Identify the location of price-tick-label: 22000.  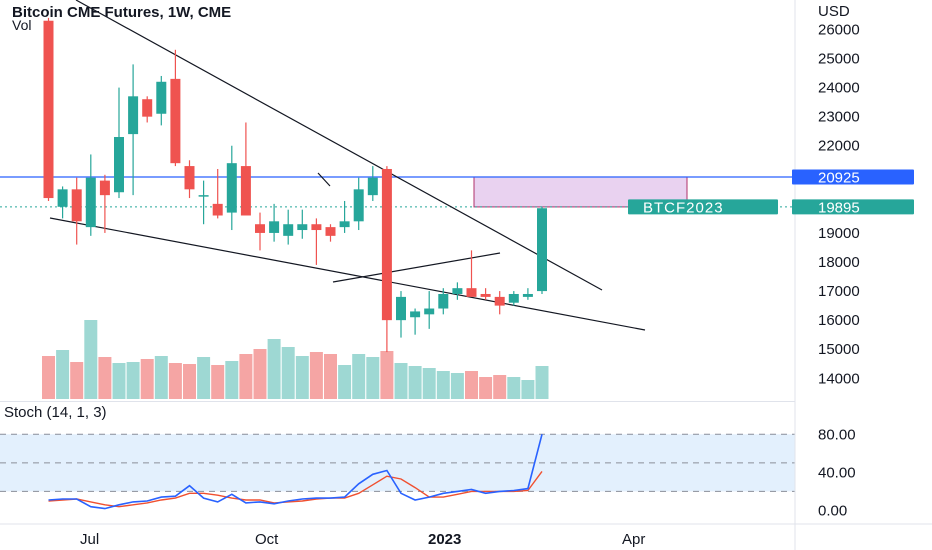
(839, 146).